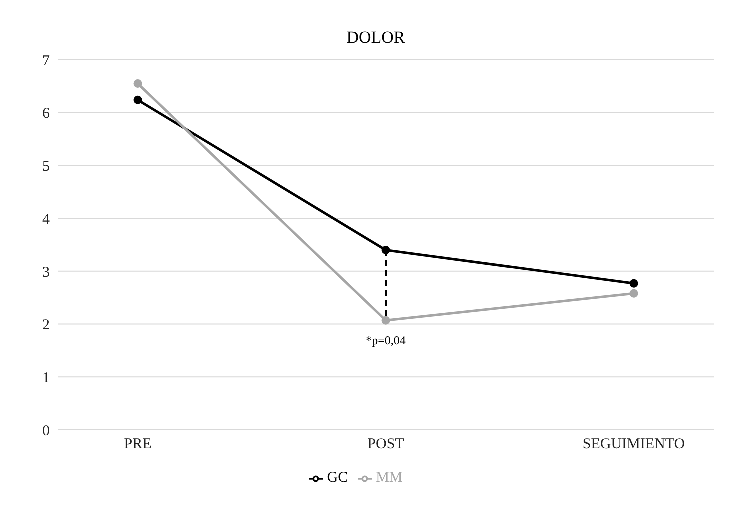 The height and width of the screenshot is (510, 752). What do you see at coordinates (337, 478) in the screenshot?
I see `legend-label: GC` at bounding box center [337, 478].